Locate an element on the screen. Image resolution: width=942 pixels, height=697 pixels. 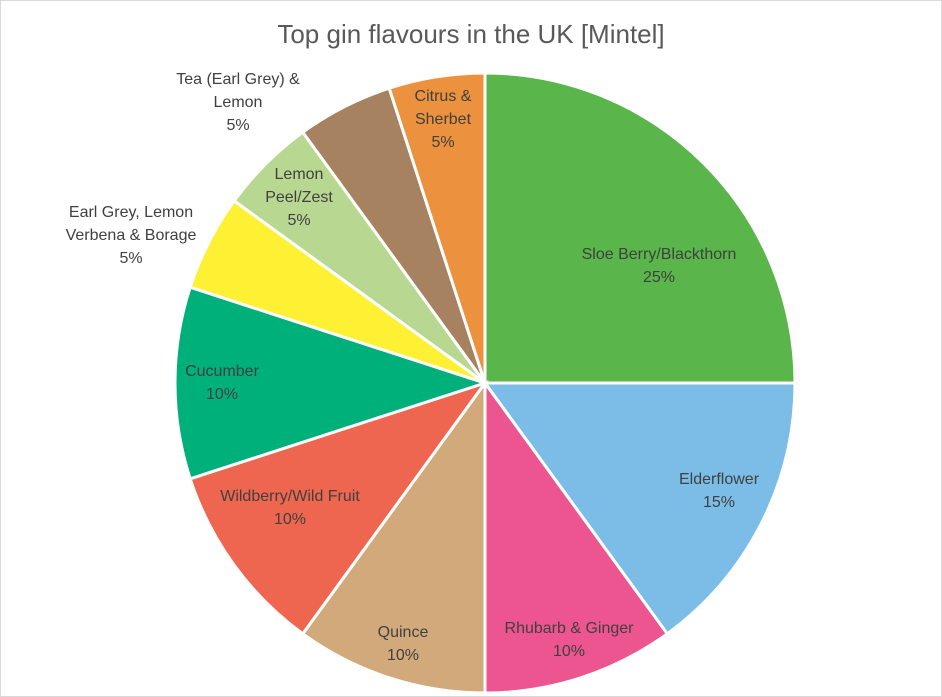
slice-label-lemon-peel-zest: Lemon Peel/Zest 5% is located at coordinates (299, 197).